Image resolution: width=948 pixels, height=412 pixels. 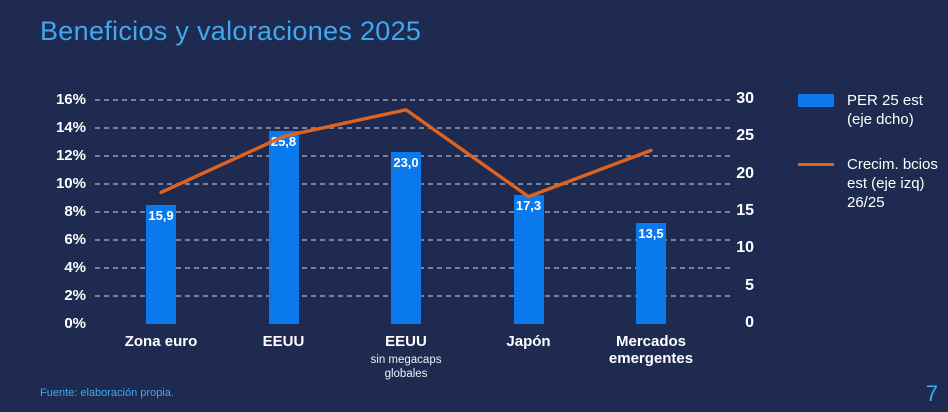 I want to click on category-label-text: Mercados emergentes, so click(x=651, y=350).